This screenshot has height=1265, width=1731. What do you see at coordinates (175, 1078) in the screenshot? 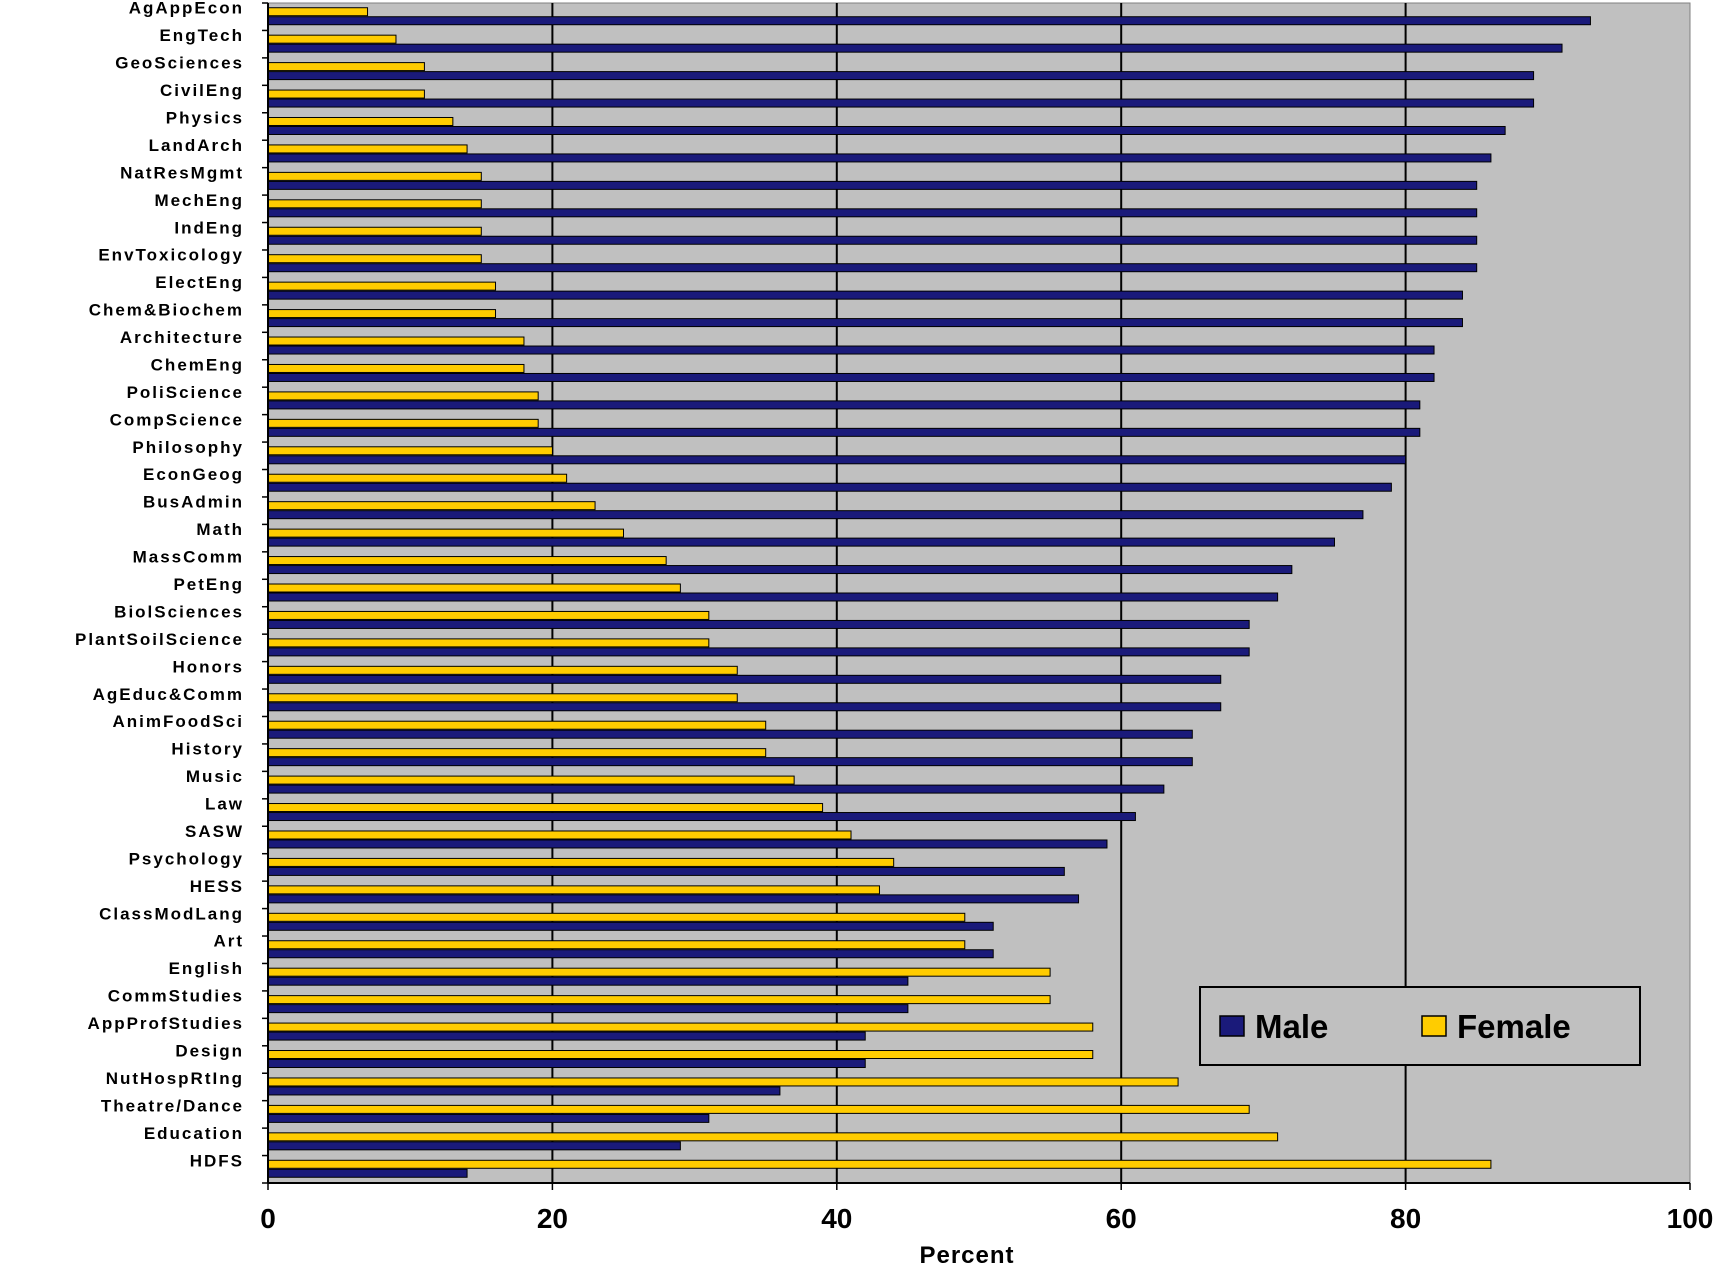
I see `category-label: NutHospRtIng` at bounding box center [175, 1078].